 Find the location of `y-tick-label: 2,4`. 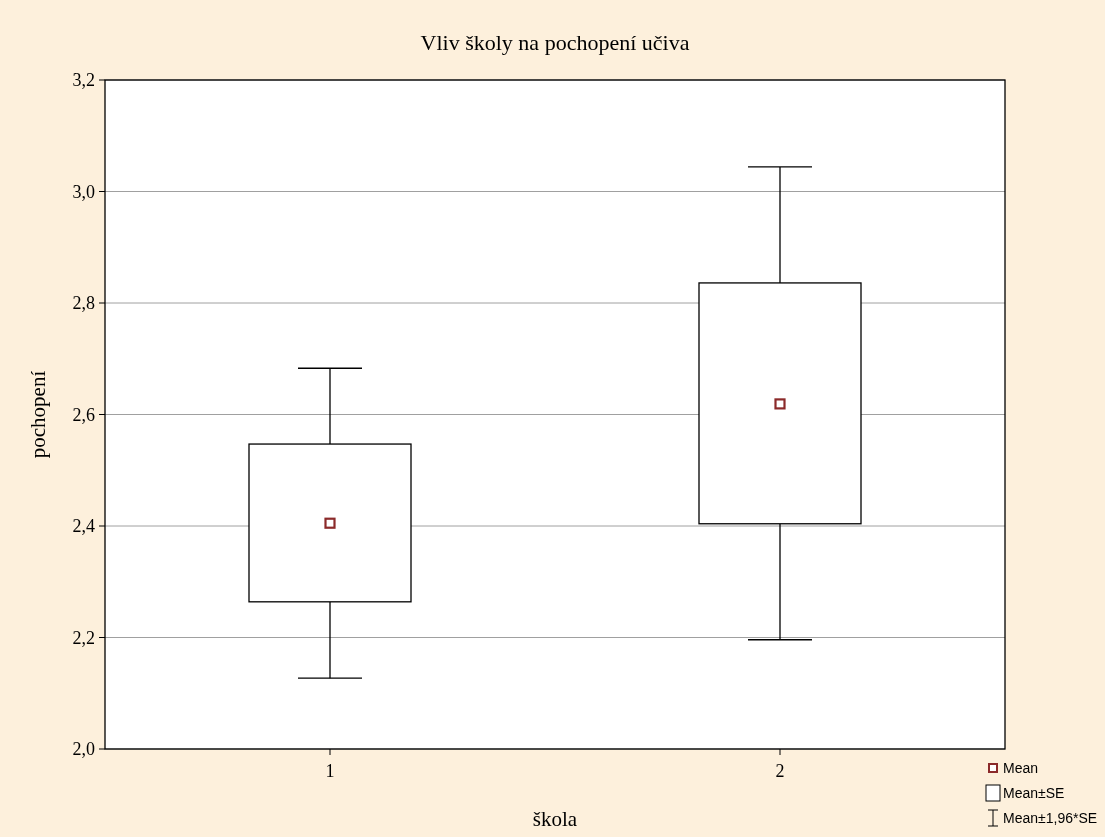

y-tick-label: 2,4 is located at coordinates (83, 526).